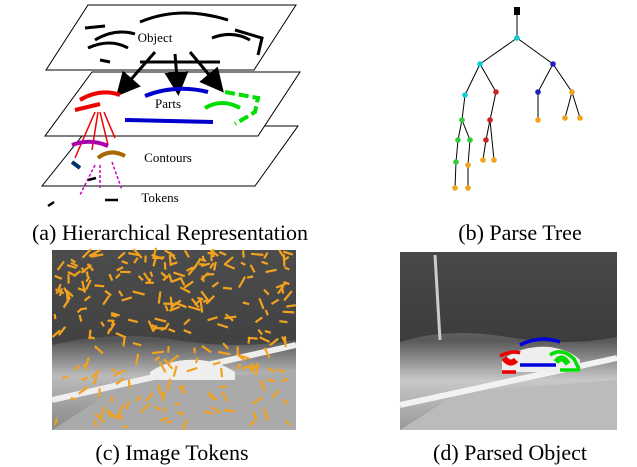 The width and height of the screenshot is (637, 467). What do you see at coordinates (508, 341) in the screenshot?
I see `parsed-image` at bounding box center [508, 341].